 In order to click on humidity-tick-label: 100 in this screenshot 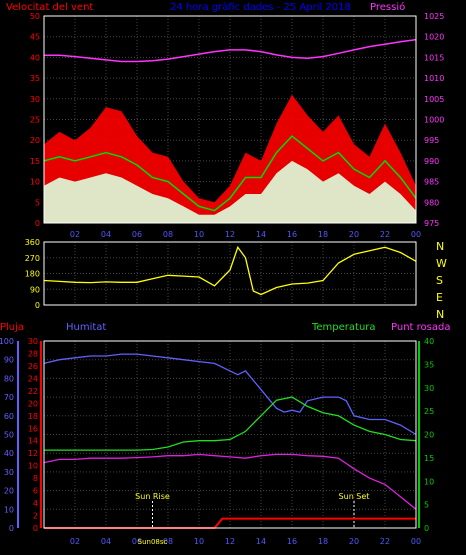, I will do `click(7, 341)`.